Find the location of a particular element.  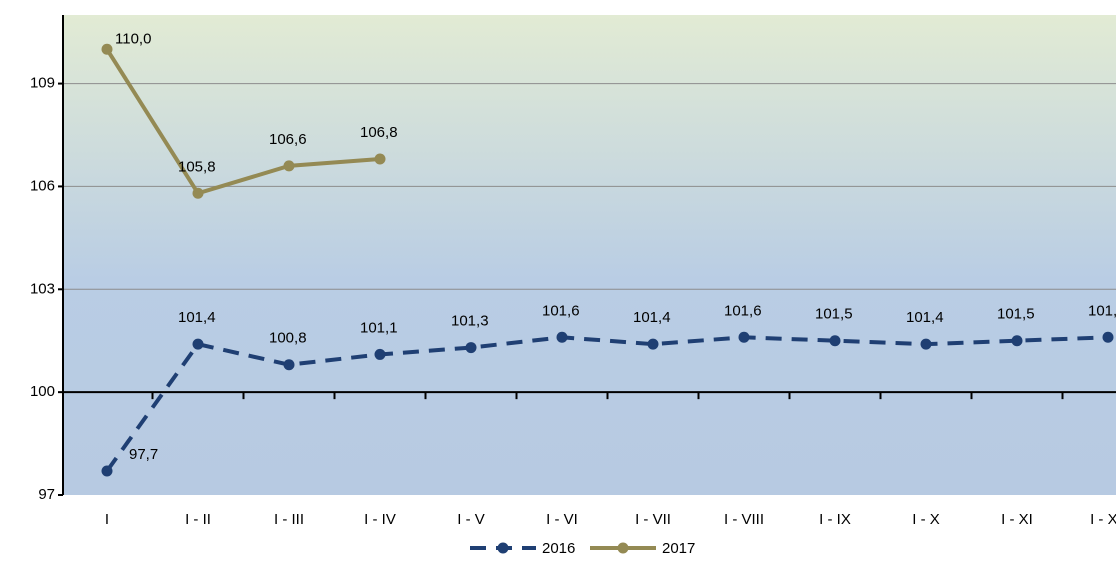

data-label: 110,0 is located at coordinates (133, 38).